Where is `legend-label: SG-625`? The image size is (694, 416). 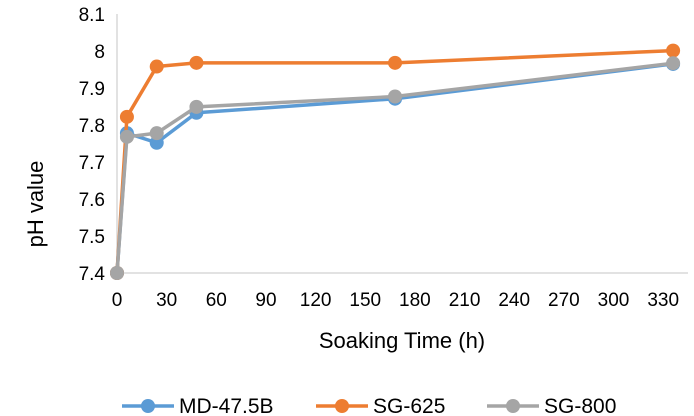 legend-label: SG-625 is located at coordinates (409, 405).